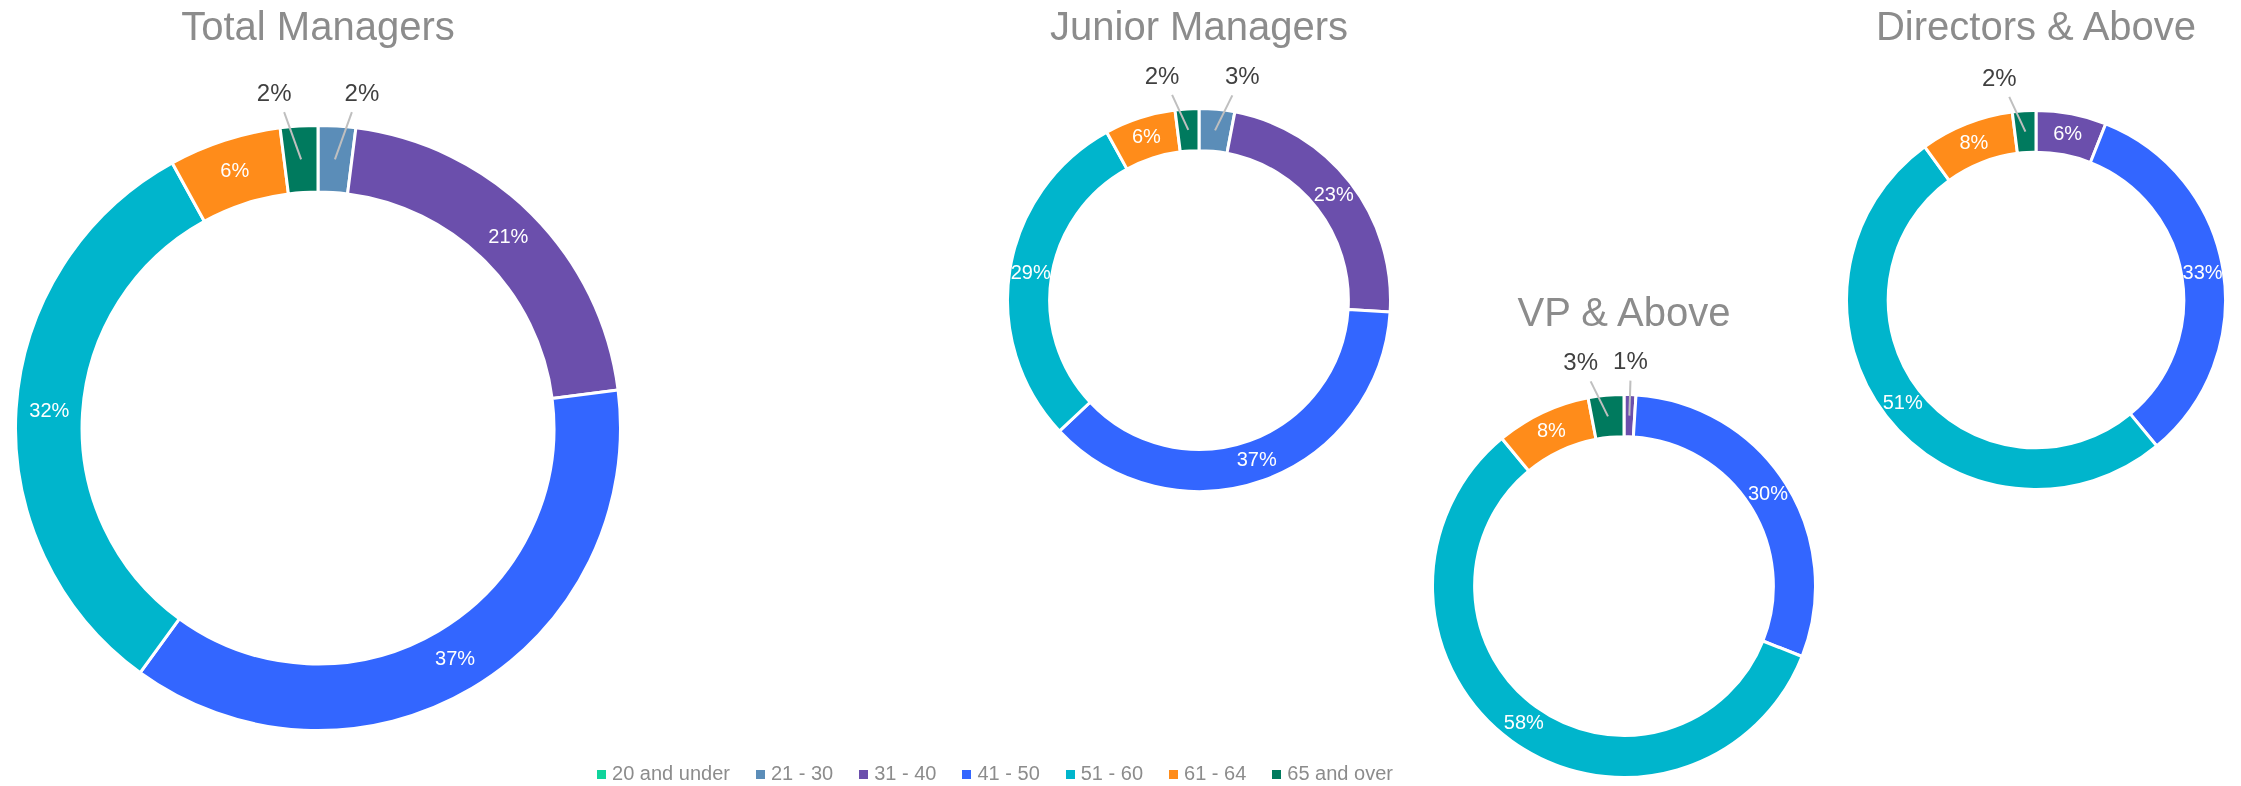  What do you see at coordinates (1112, 773) in the screenshot?
I see `legend-label: 51 - 60` at bounding box center [1112, 773].